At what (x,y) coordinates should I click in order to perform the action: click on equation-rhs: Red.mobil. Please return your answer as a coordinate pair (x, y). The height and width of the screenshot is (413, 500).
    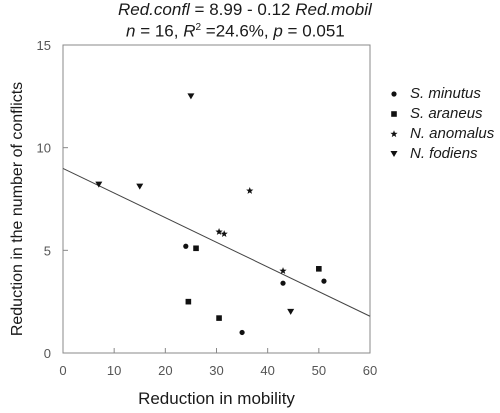
    Looking at the image, I should click on (333, 9).